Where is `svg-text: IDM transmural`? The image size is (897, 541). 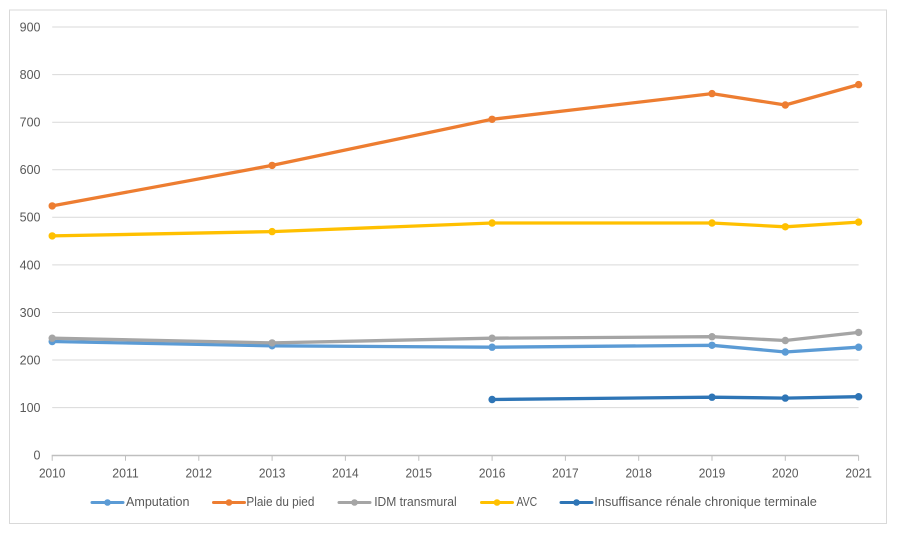
svg-text: IDM transmural is located at coordinates (415, 502).